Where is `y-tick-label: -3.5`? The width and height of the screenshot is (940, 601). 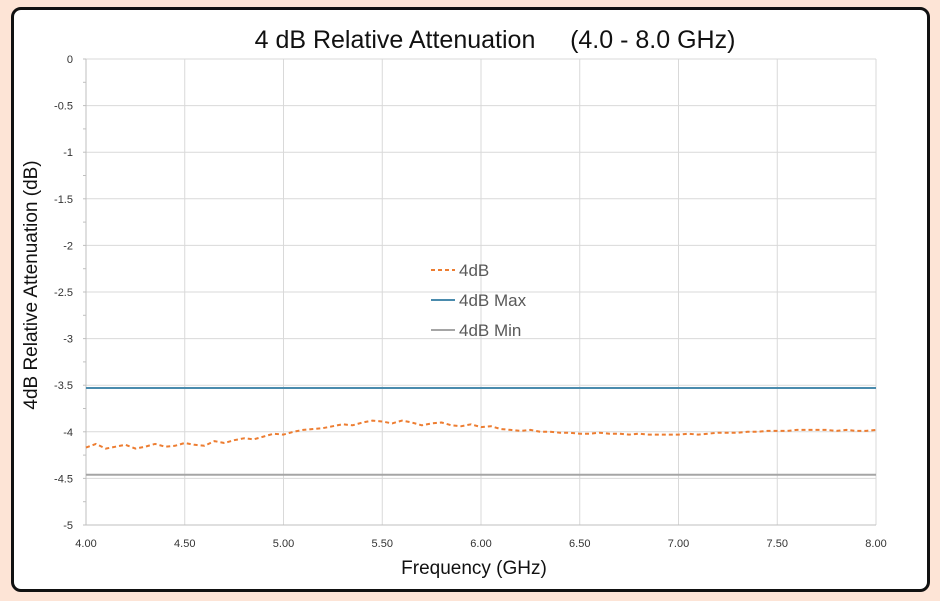
y-tick-label: -3.5 is located at coordinates (63, 386).